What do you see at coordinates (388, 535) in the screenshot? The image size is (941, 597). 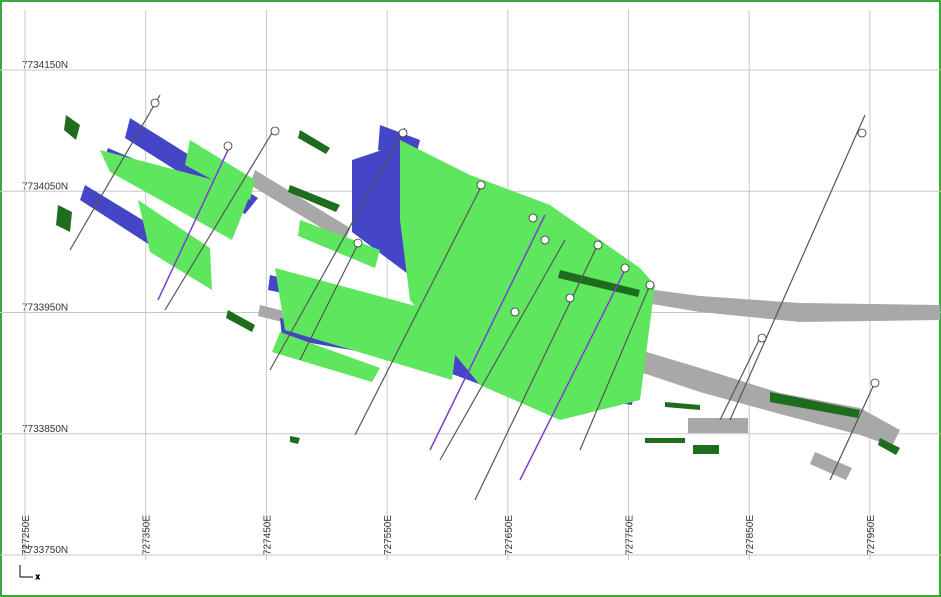 I see `easting-label: 727550E` at bounding box center [388, 535].